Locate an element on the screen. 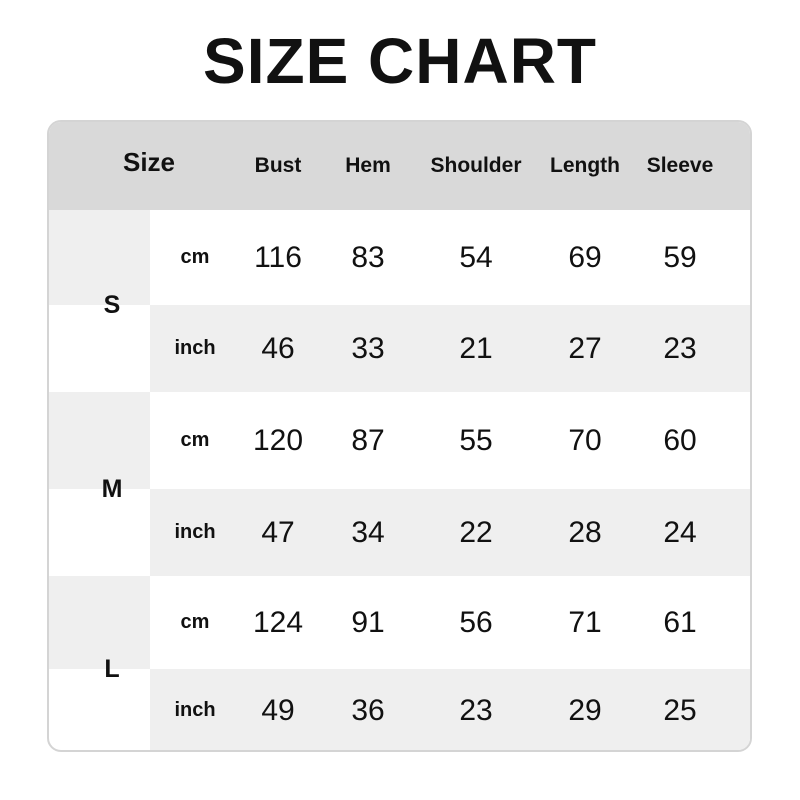  cell-bust: 47 is located at coordinates (278, 532).